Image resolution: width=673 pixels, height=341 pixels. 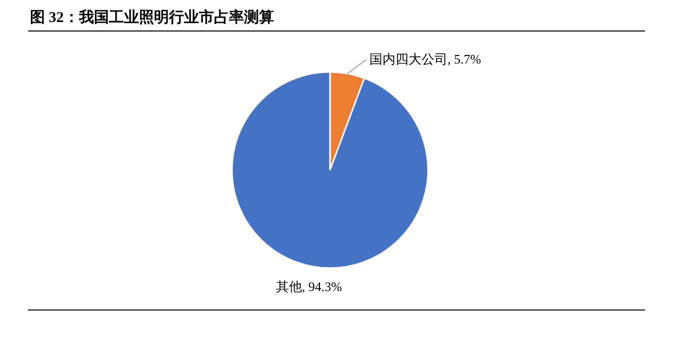 I want to click on chart-title: 图 32：我国工业照明行业市占率测算, so click(x=152, y=17).